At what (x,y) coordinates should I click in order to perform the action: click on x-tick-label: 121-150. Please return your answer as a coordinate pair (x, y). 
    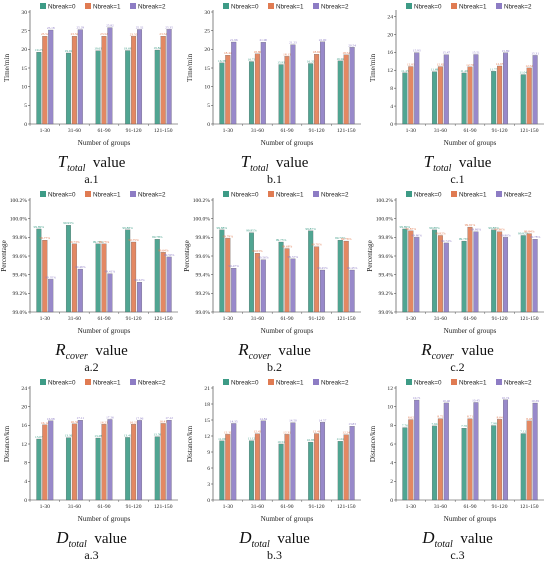
    Looking at the image, I should click on (346, 507).